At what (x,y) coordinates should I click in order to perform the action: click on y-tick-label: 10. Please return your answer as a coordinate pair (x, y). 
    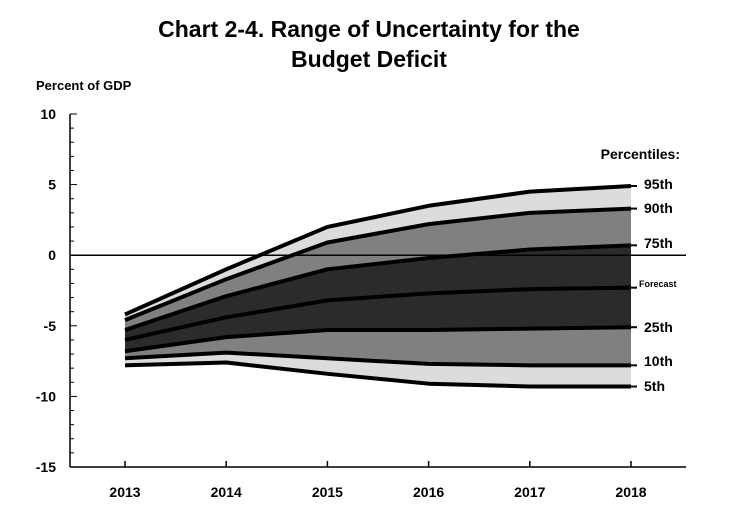
    Looking at the image, I should click on (48, 114).